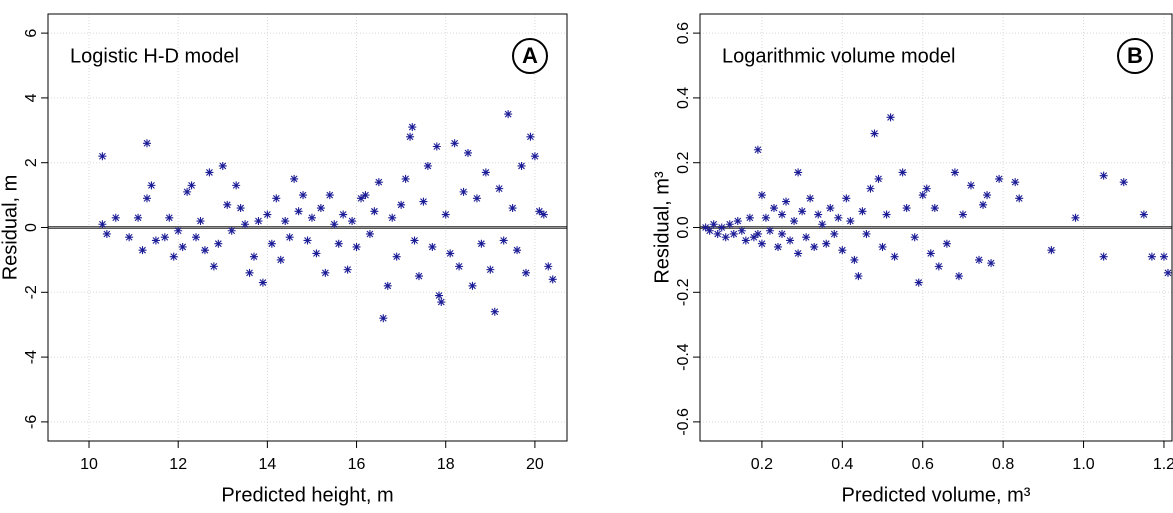 This screenshot has width=1173, height=513. Describe the element at coordinates (31, 97) in the screenshot. I see `y-tick-label: 4` at that location.